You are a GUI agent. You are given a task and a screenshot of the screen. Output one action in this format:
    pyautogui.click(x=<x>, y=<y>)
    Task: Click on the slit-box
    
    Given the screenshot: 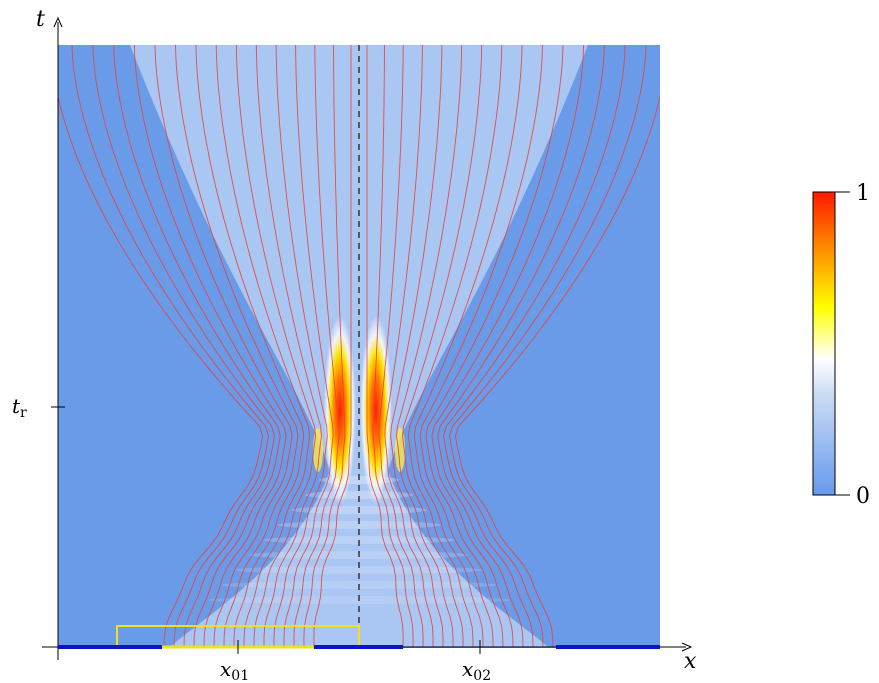 What is the action you would take?
    pyautogui.click(x=238, y=635)
    